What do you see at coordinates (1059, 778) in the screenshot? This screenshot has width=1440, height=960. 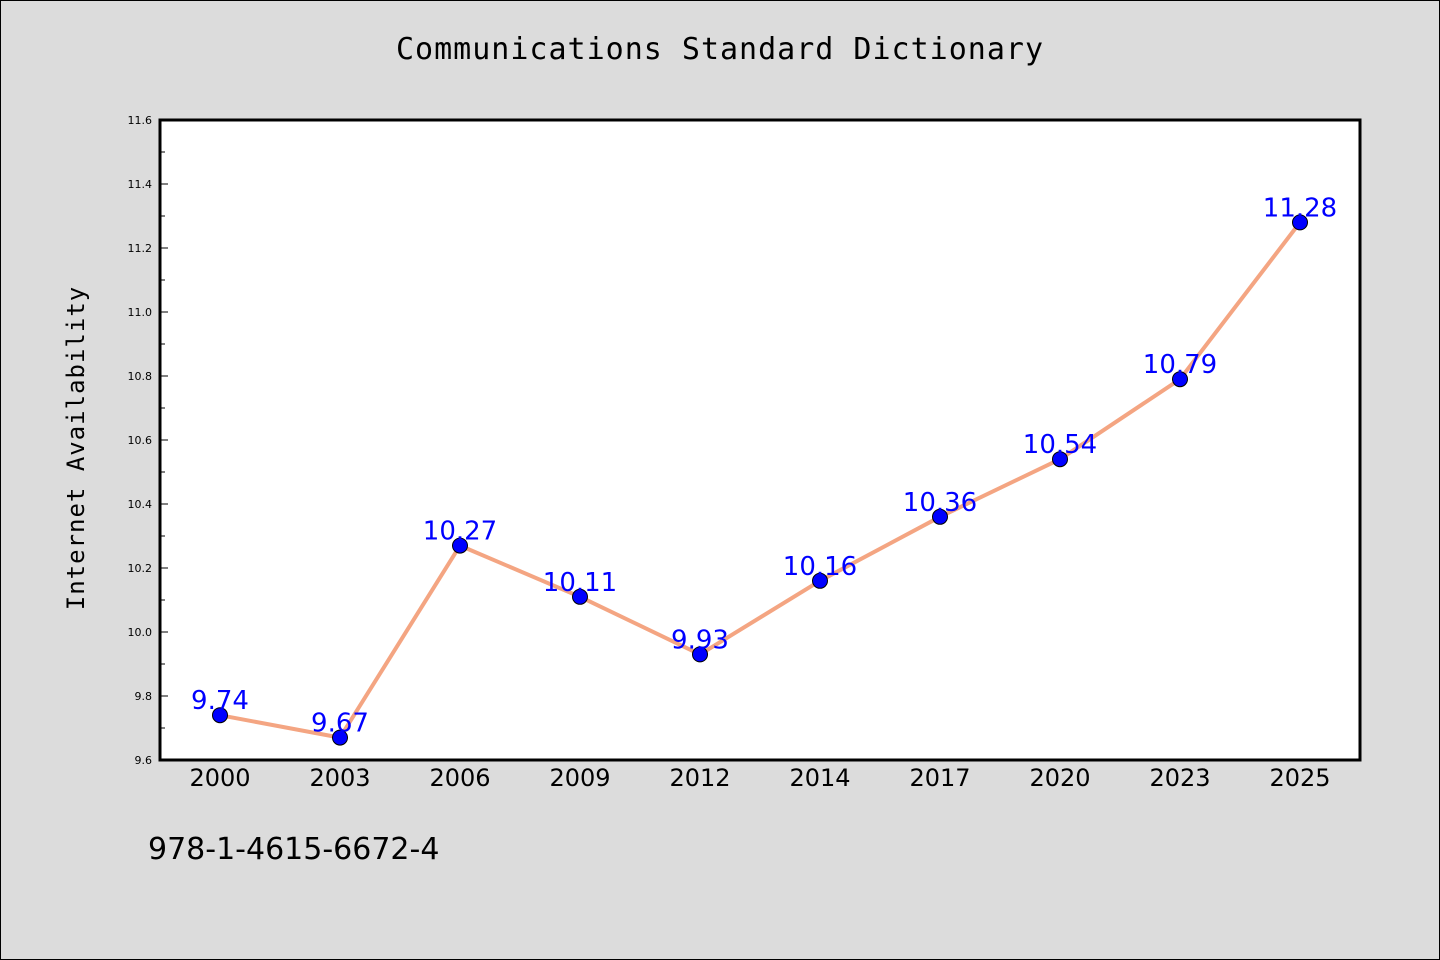 I see `x-tick-label: 2020` at bounding box center [1059, 778].